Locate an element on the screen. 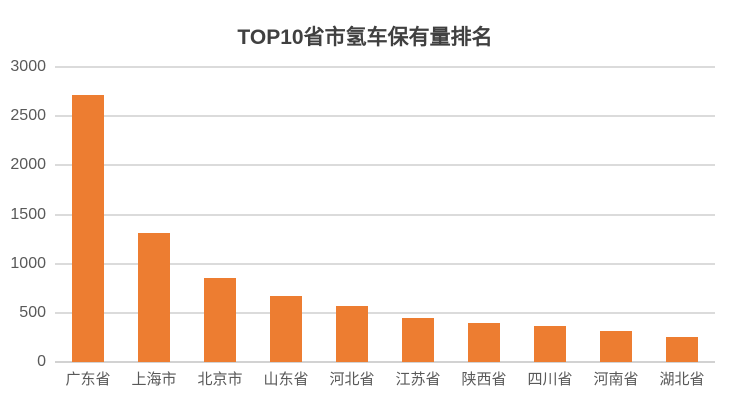  y-tick-label: 1500 is located at coordinates (28, 214).